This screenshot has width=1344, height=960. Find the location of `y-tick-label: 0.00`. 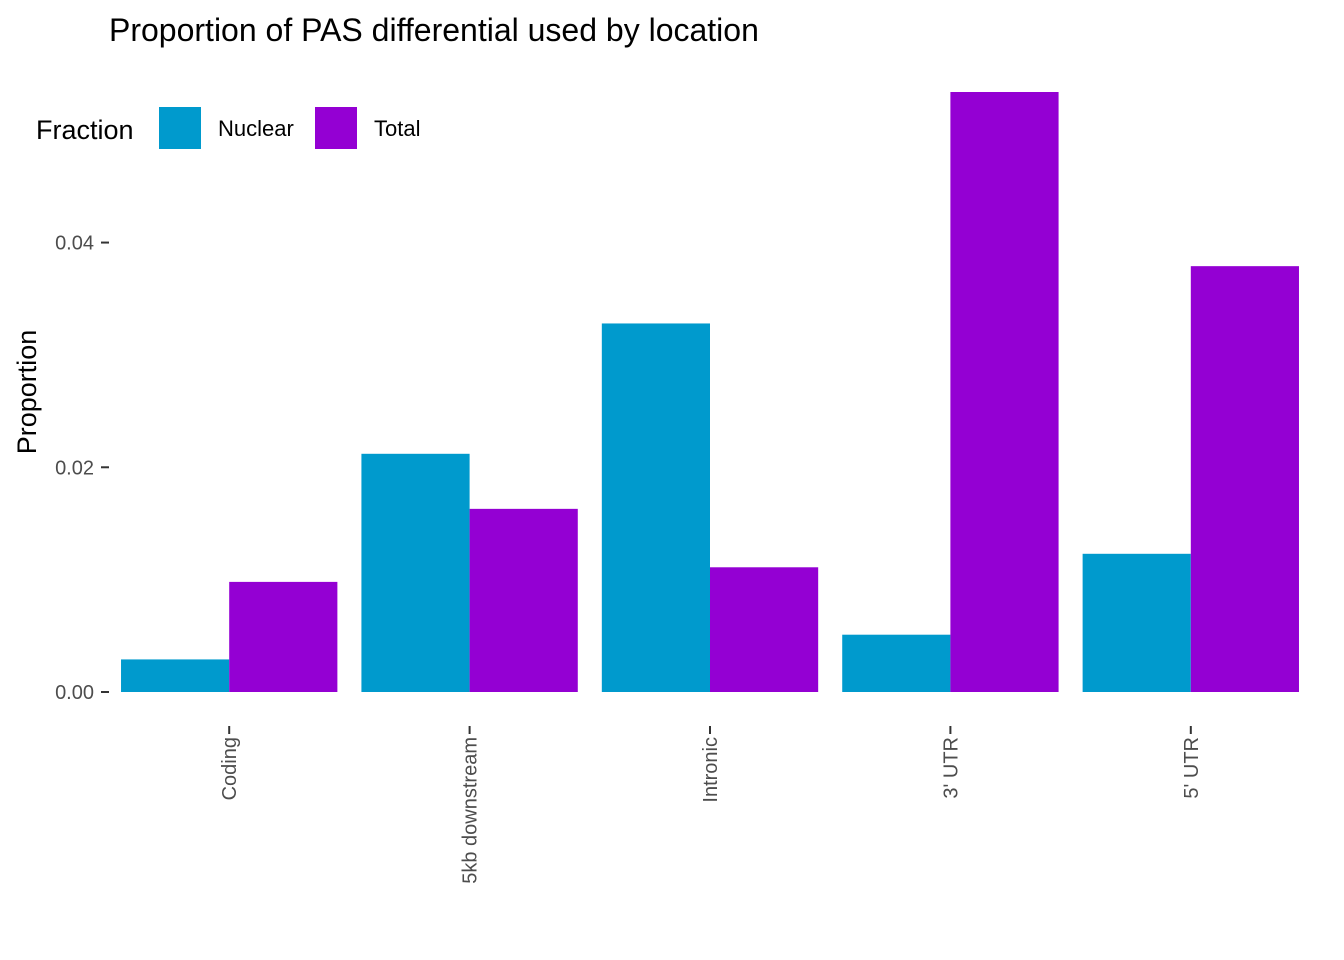

y-tick-label: 0.00 is located at coordinates (74, 693).